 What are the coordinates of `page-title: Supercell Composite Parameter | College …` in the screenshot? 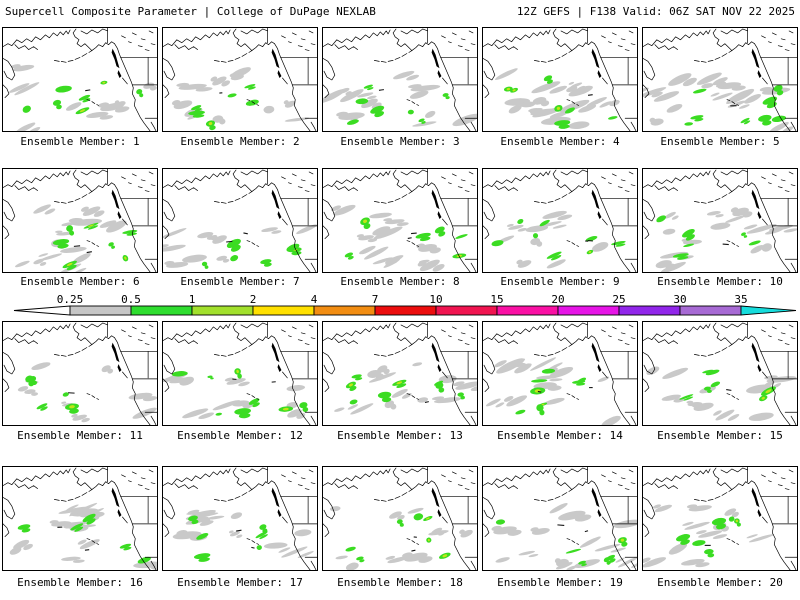 It's located at (190, 11).